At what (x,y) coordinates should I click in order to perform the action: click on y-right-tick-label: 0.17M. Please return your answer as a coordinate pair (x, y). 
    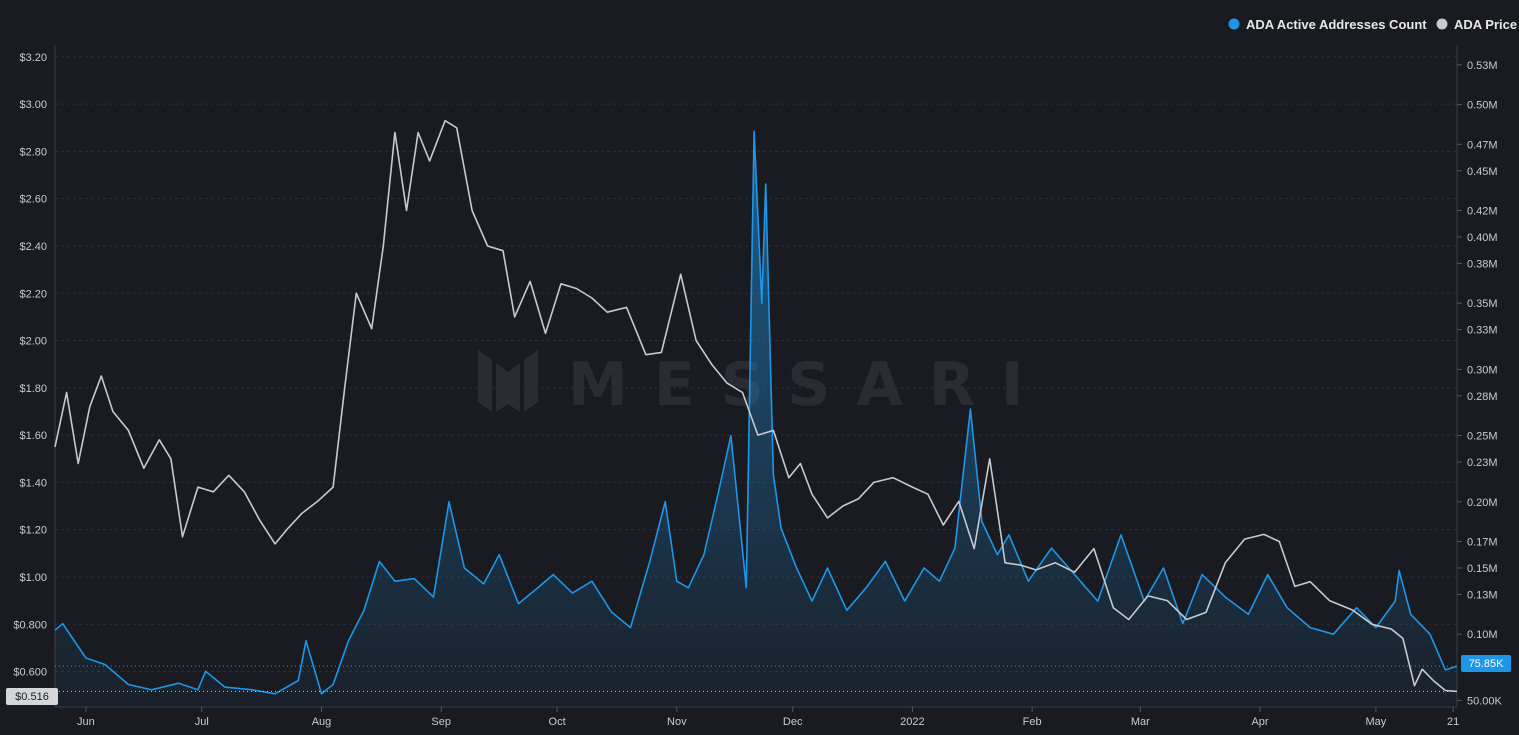
    Looking at the image, I should click on (1482, 543).